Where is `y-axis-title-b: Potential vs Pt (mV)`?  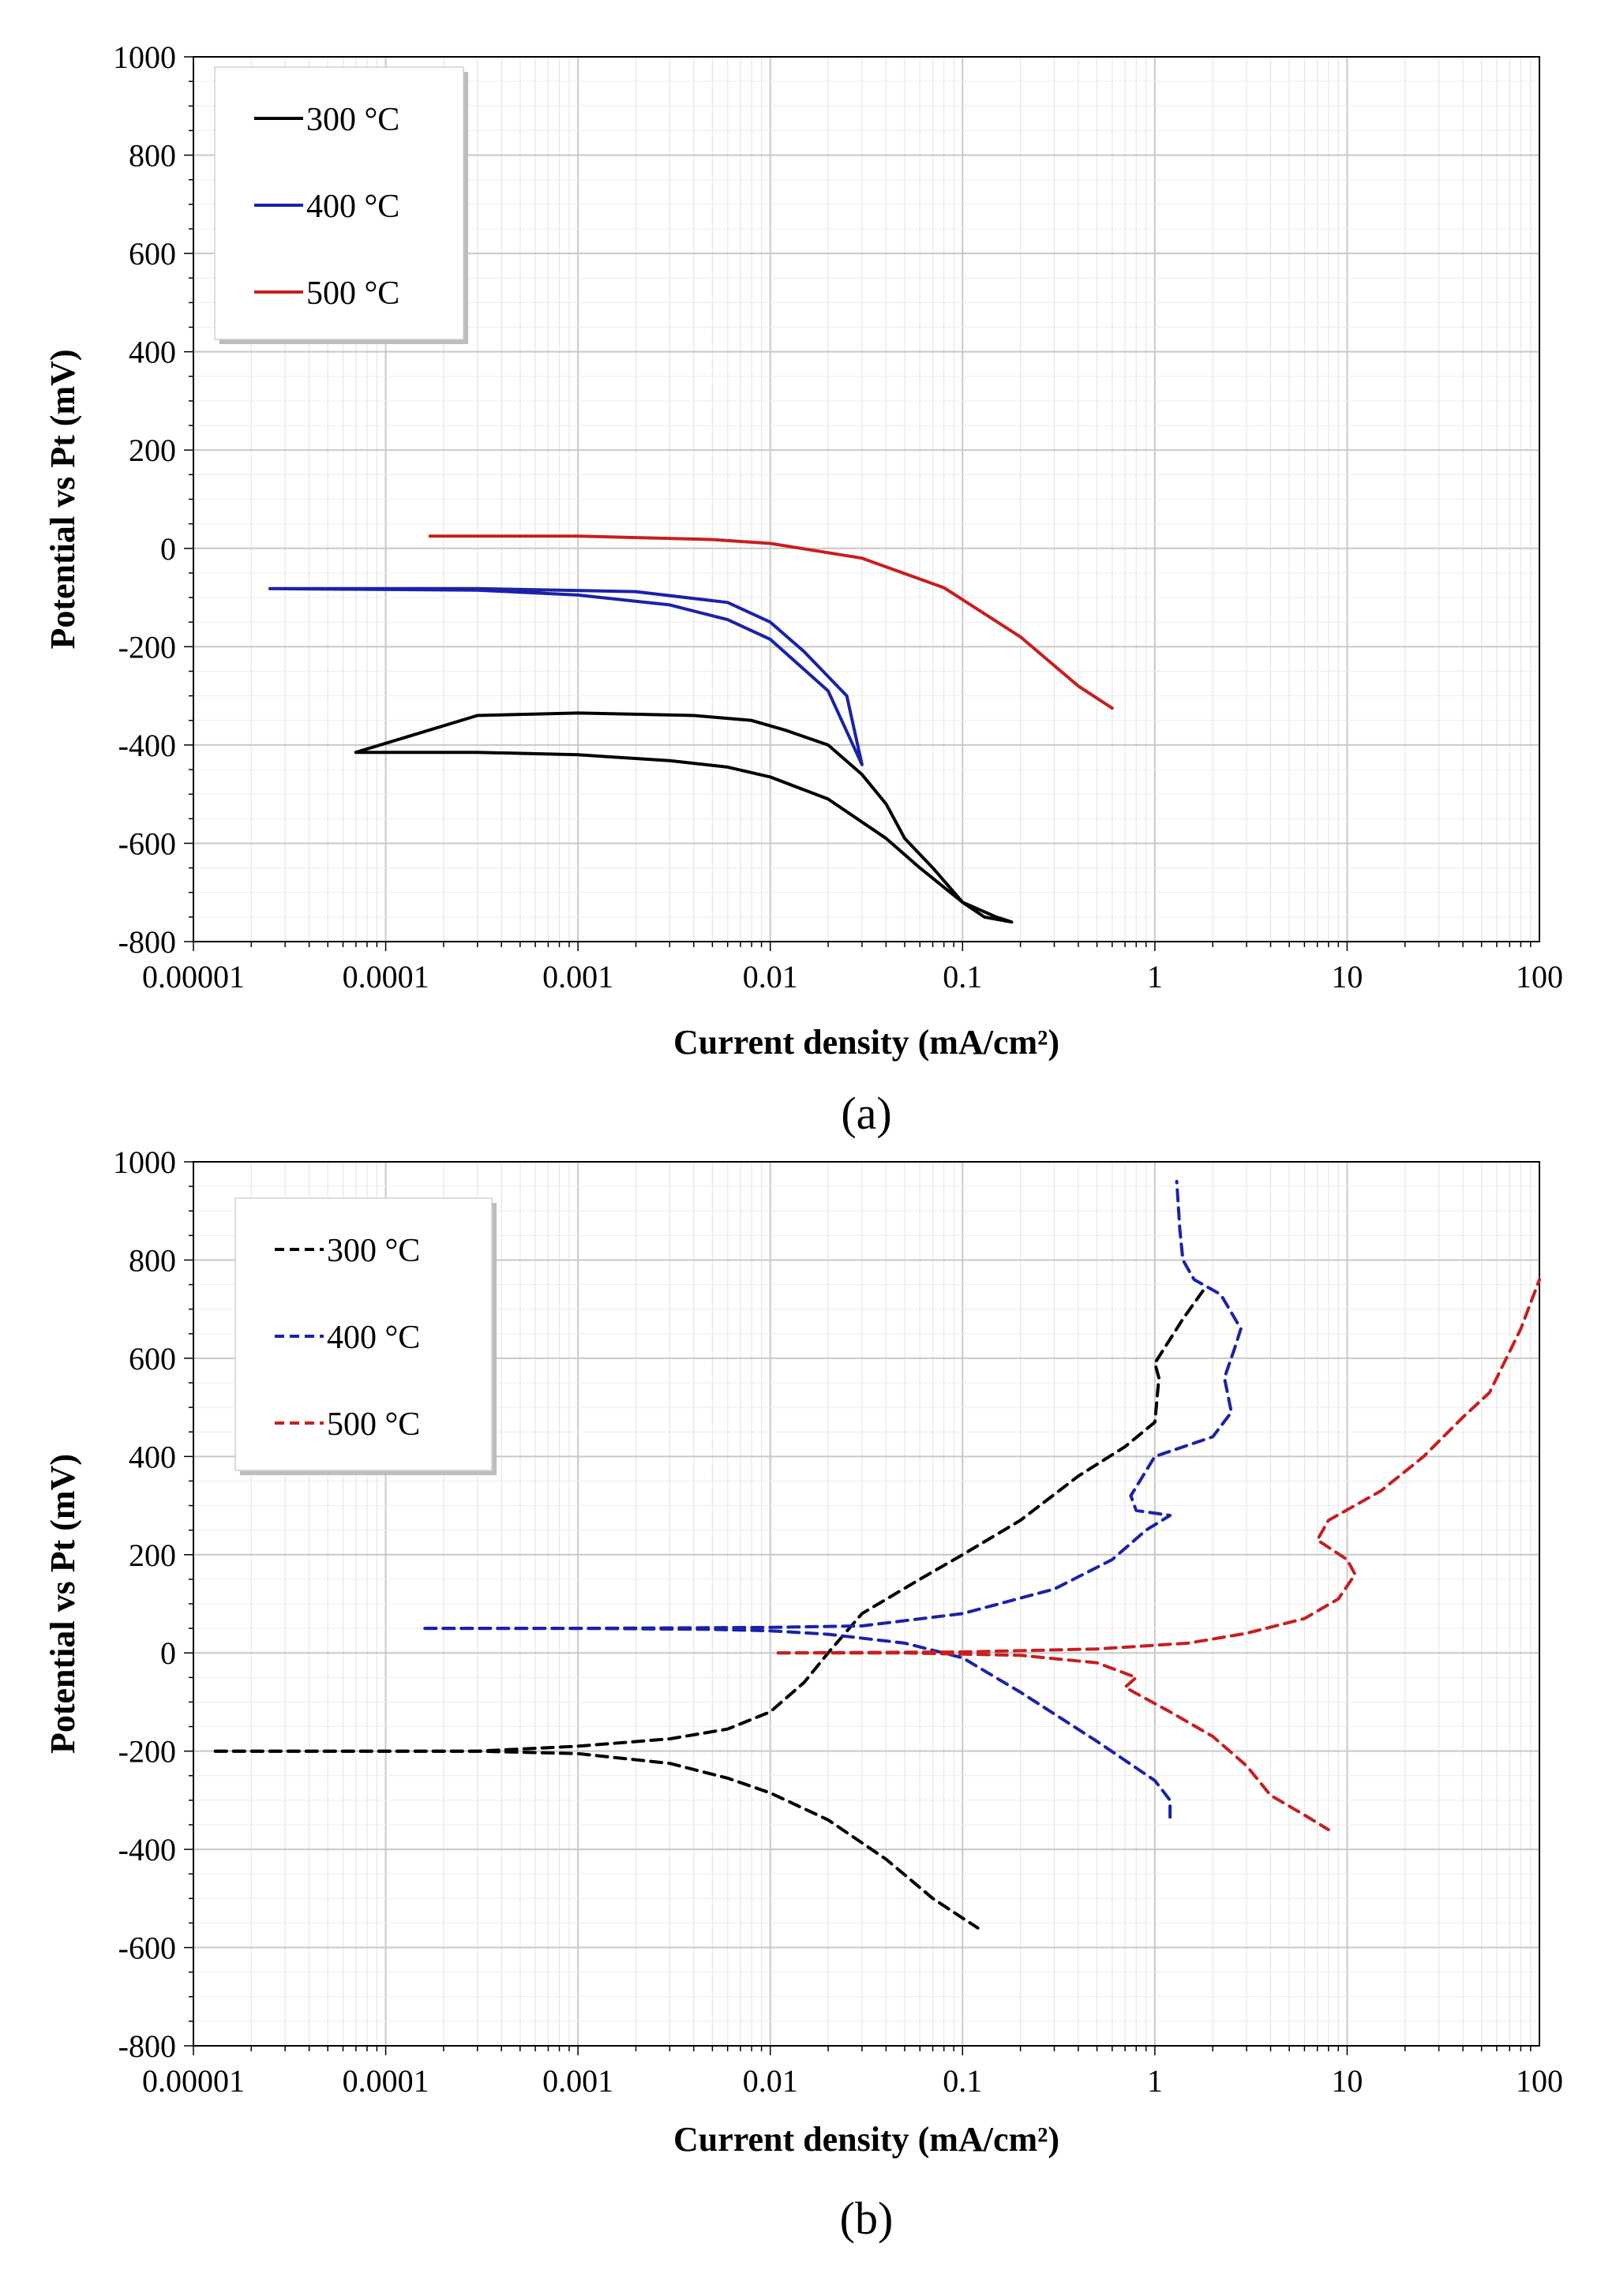
y-axis-title-b: Potential vs Pt (mV) is located at coordinates (62, 1604).